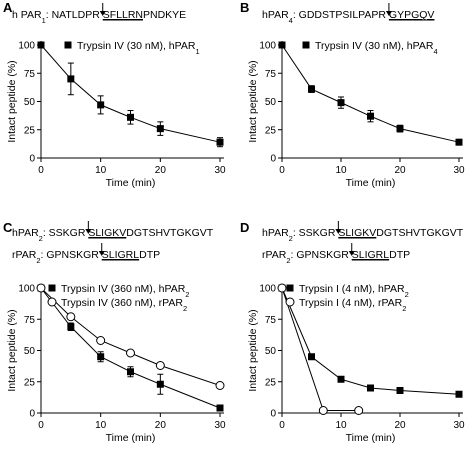 The width and height of the screenshot is (474, 451). I want to click on legend-label-sub: 2, so click(185, 308).